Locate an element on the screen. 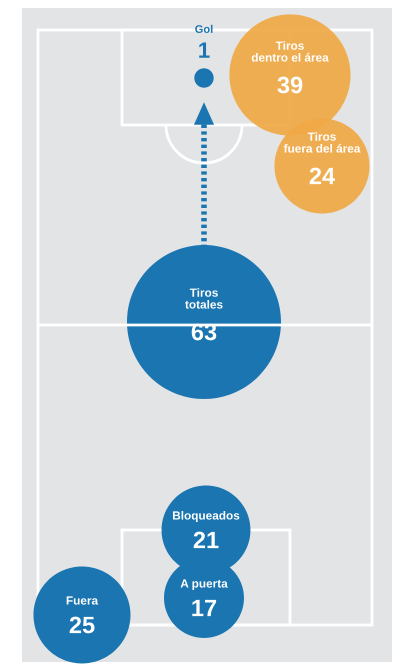 The image size is (407, 672). data-label: 25 is located at coordinates (82, 625).